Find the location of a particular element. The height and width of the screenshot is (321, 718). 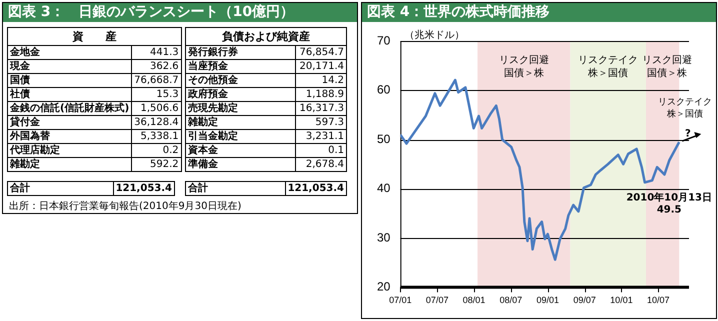

data-label: 3,231.1 is located at coordinates (321, 137).